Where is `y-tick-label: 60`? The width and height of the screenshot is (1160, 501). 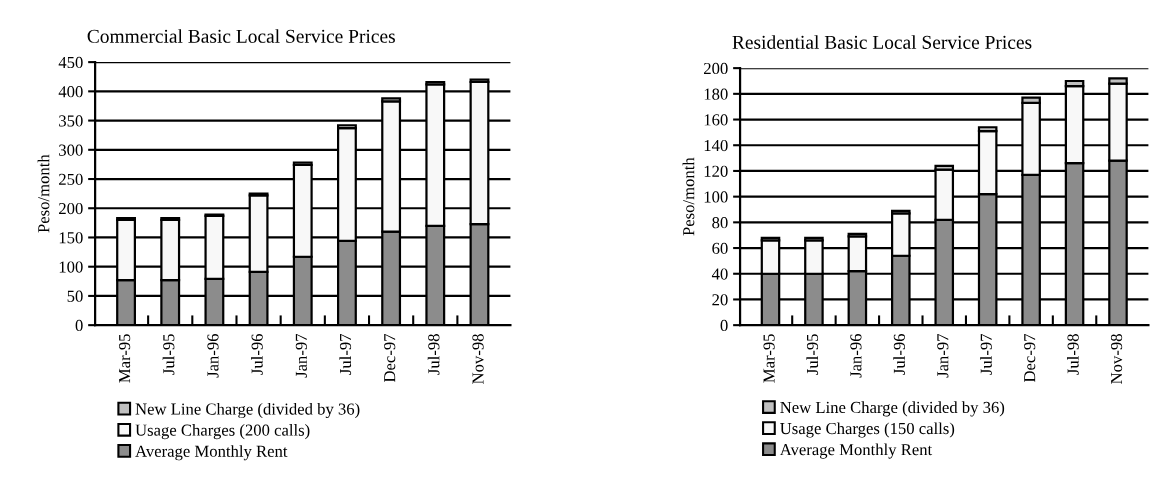
y-tick-label: 60 is located at coordinates (720, 248).